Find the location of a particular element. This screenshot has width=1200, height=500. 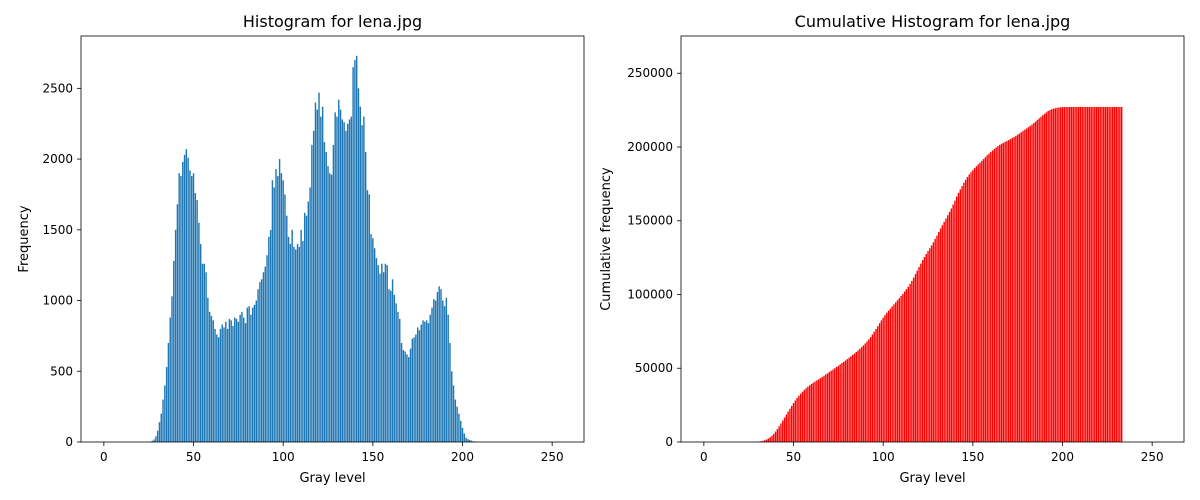

cumulative-title: Cumulative Histogram for lena.jpg is located at coordinates (933, 21).